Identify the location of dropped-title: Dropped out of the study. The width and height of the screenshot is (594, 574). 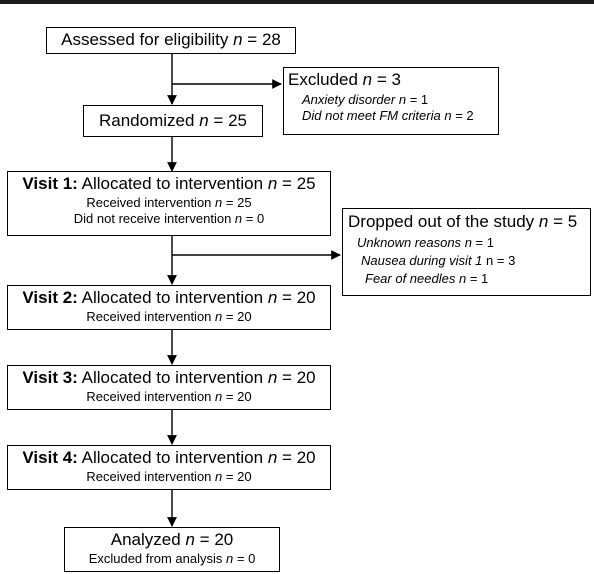
(441, 221).